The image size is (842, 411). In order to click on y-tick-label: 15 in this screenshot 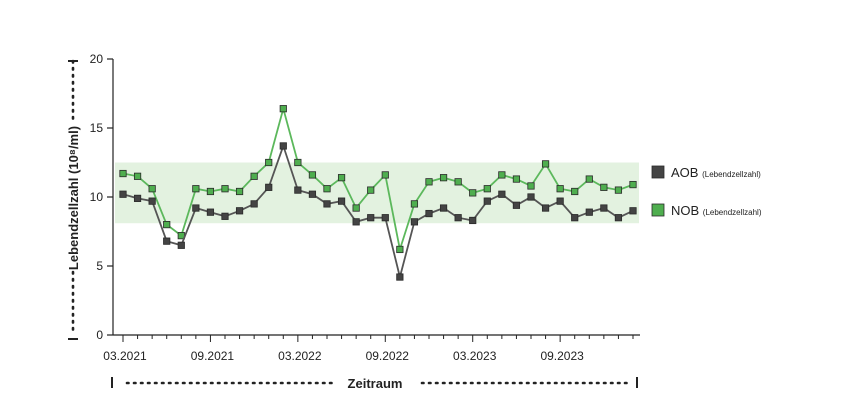, I will do `click(97, 128)`.